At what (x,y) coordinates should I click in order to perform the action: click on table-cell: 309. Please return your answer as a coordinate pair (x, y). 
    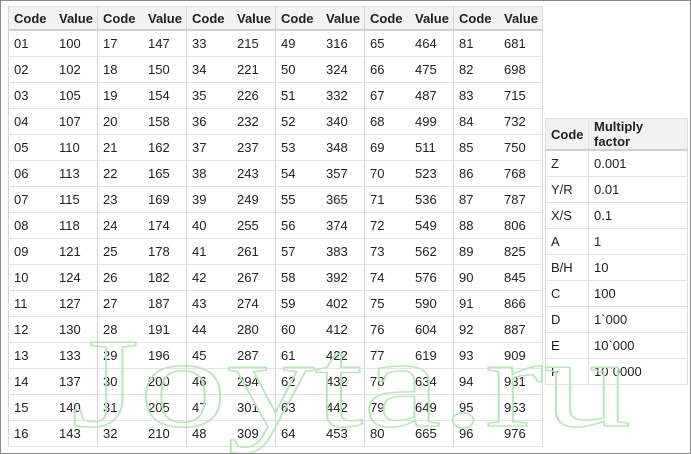
    Looking at the image, I should click on (254, 433).